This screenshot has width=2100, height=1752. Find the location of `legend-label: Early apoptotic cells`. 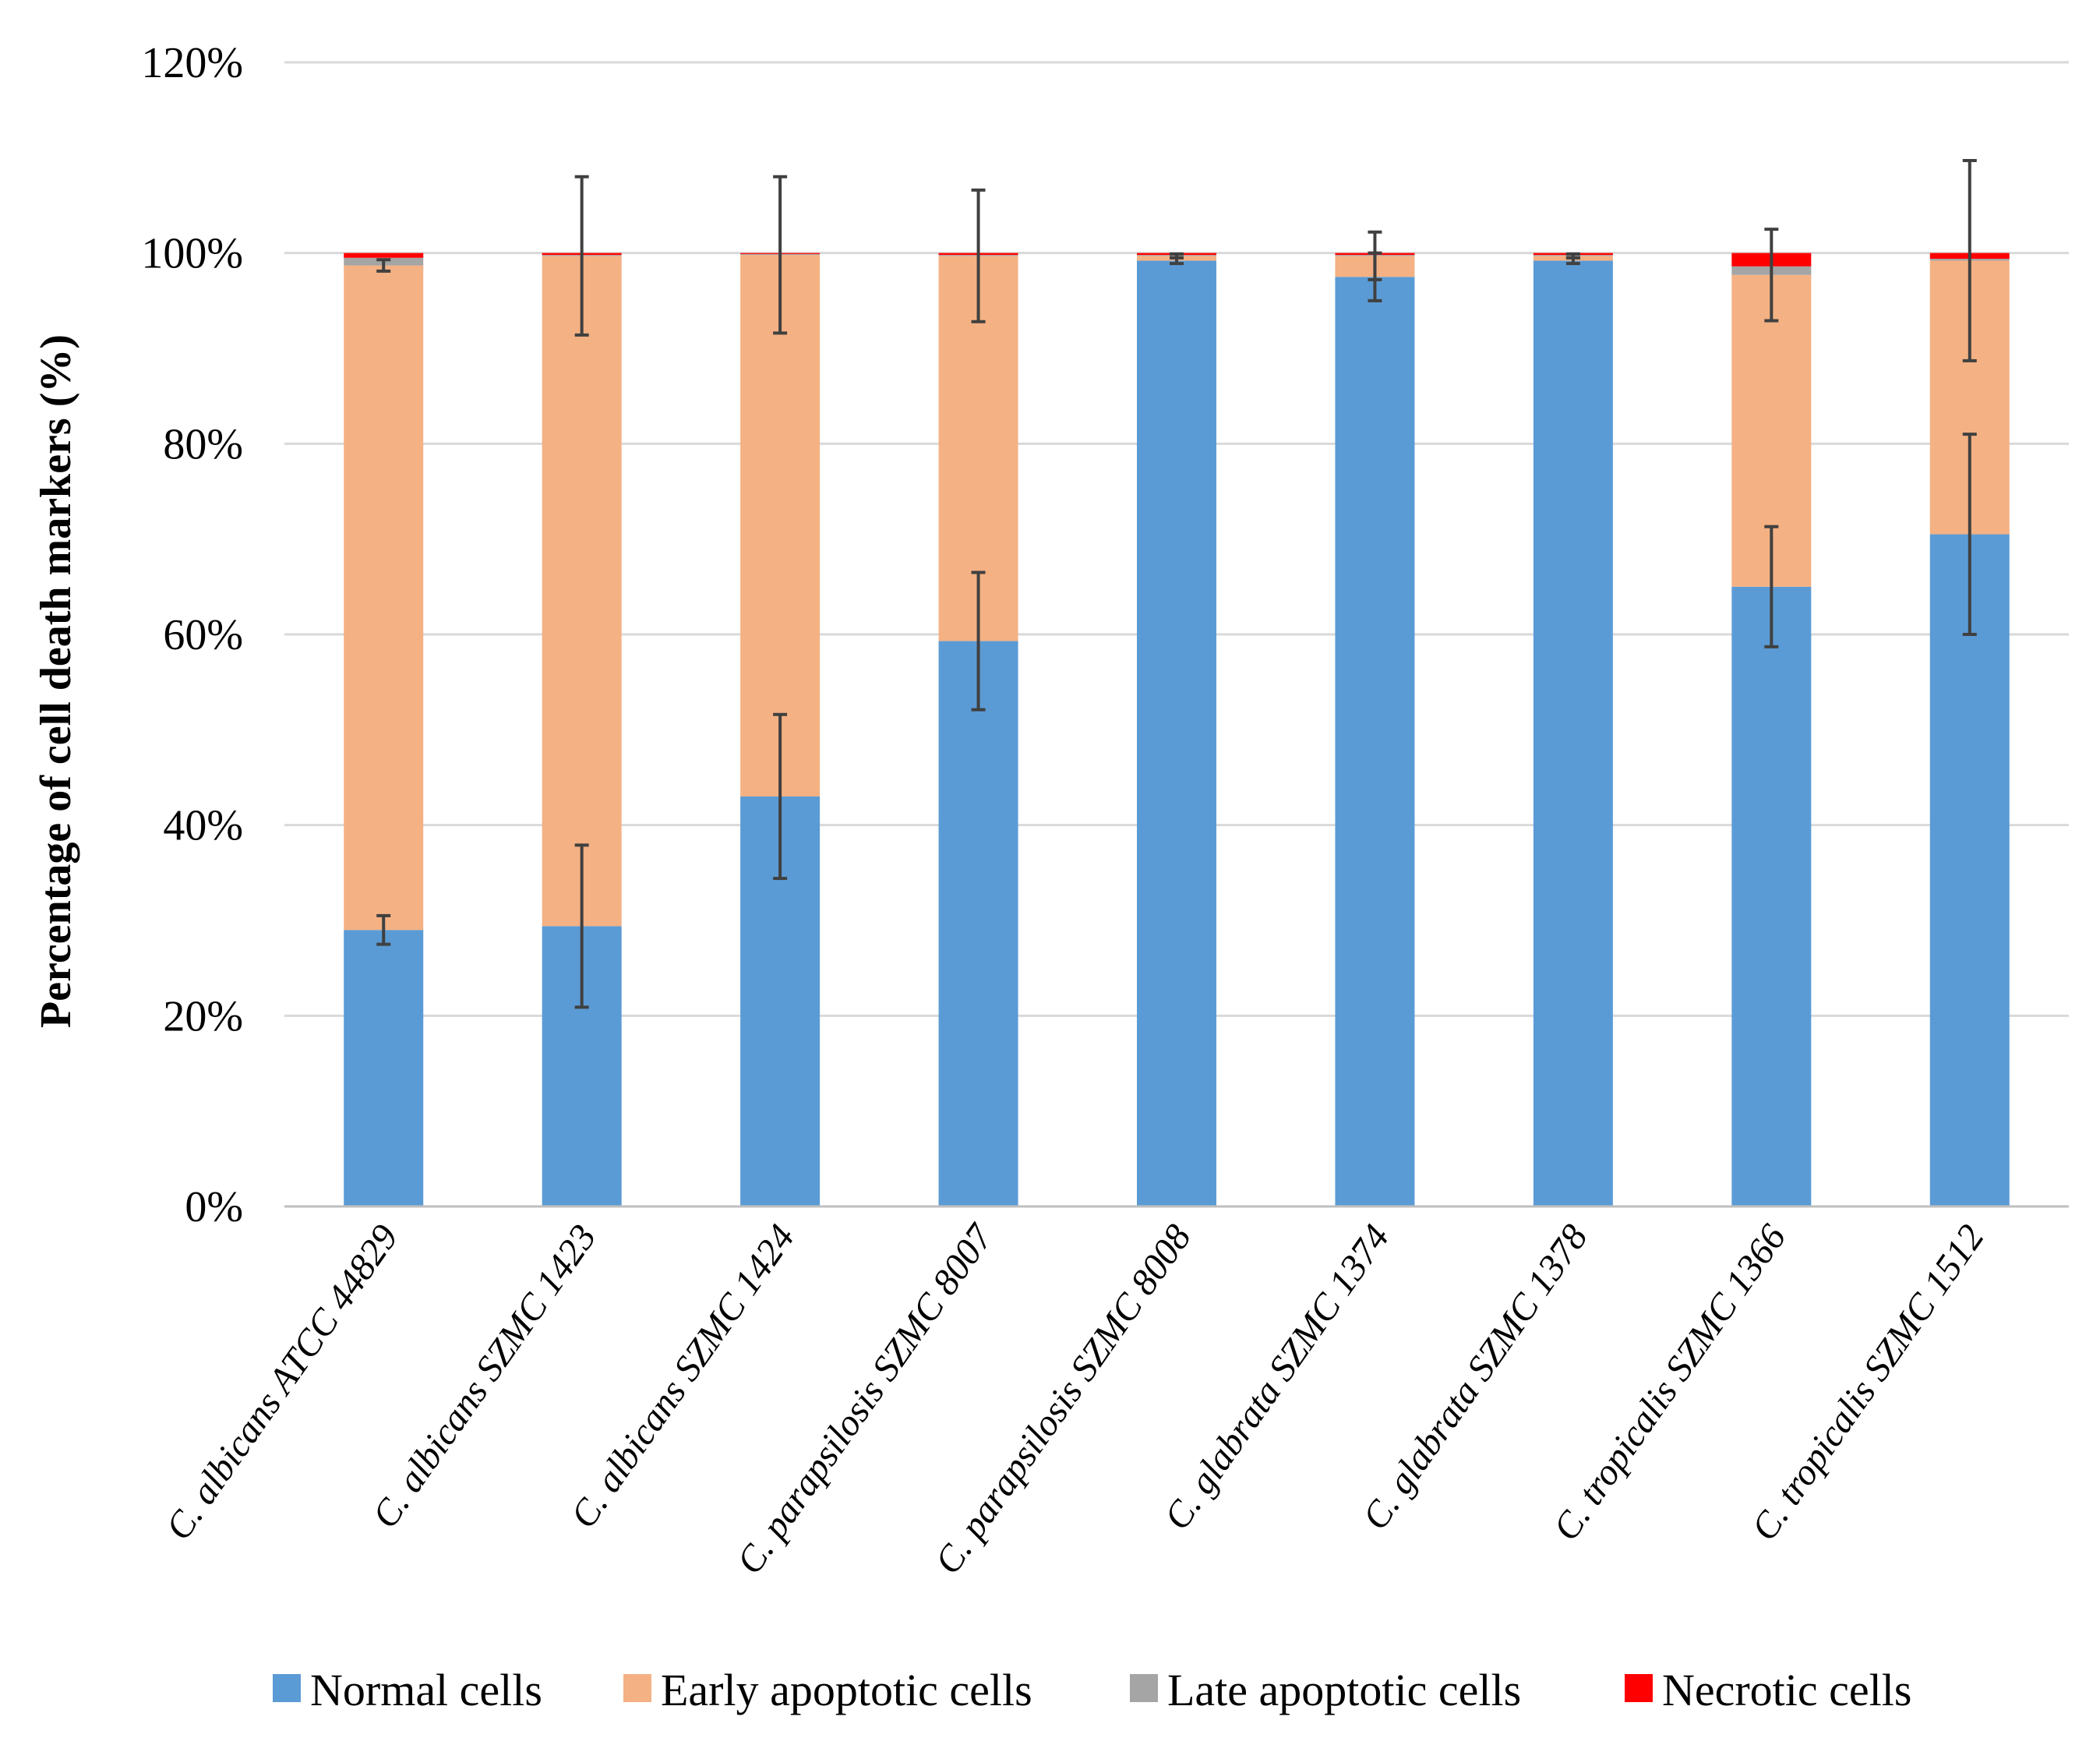

legend-label: Early apoptotic cells is located at coordinates (847, 1690).